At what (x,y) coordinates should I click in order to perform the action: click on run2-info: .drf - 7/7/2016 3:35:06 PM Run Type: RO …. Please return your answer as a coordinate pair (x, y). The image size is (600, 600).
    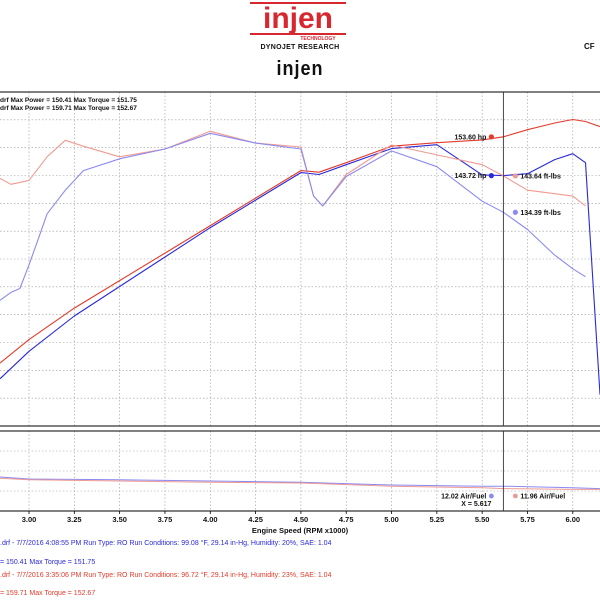
    Looking at the image, I should click on (166, 575).